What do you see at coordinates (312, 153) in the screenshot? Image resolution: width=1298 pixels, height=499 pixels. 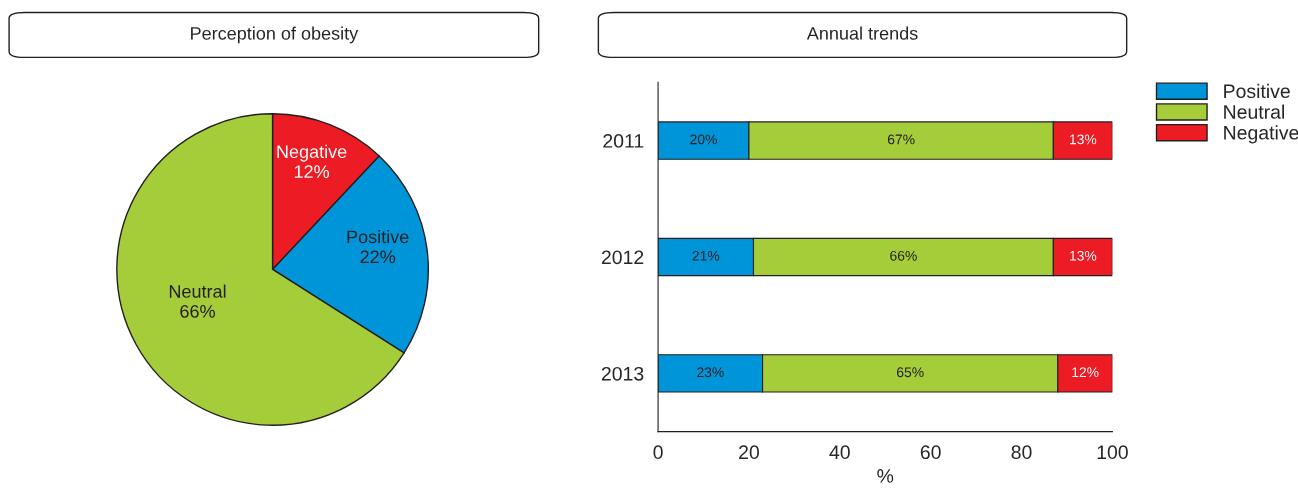 I see `slice-label: Negative` at bounding box center [312, 153].